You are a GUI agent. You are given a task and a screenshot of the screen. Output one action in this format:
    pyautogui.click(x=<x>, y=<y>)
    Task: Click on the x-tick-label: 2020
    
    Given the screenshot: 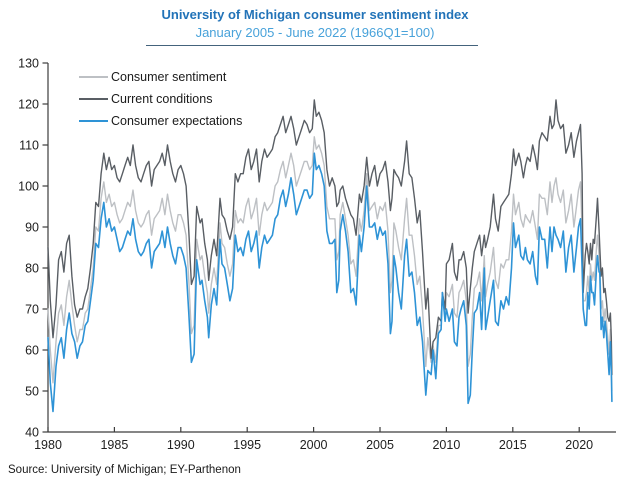 What is the action you would take?
    pyautogui.click(x=579, y=445)
    